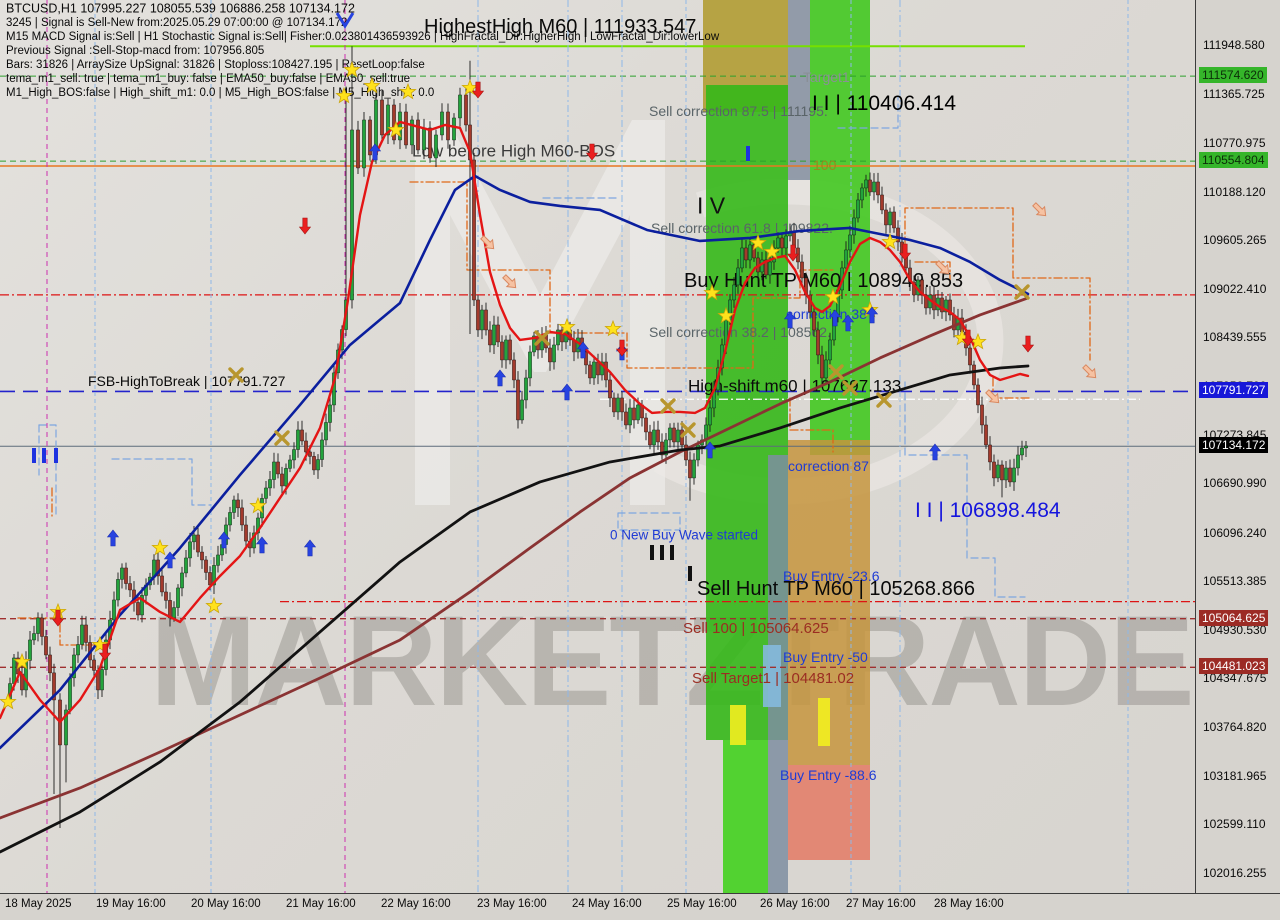 This screenshot has height=920, width=1280. Describe the element at coordinates (1234, 390) in the screenshot. I see `price-tag-label: 107791.727` at that location.